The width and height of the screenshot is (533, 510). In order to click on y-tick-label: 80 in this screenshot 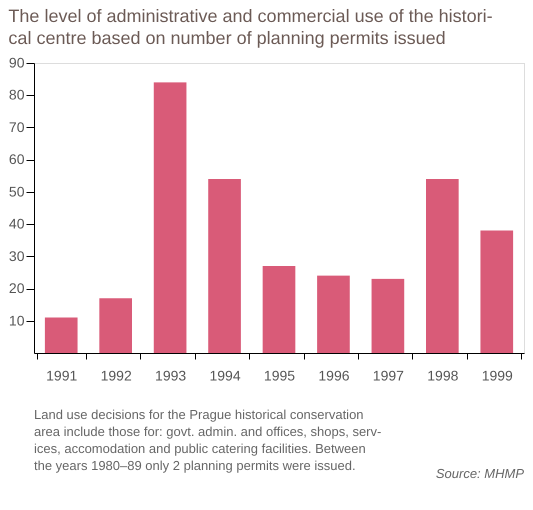, I will do `click(16, 94)`.